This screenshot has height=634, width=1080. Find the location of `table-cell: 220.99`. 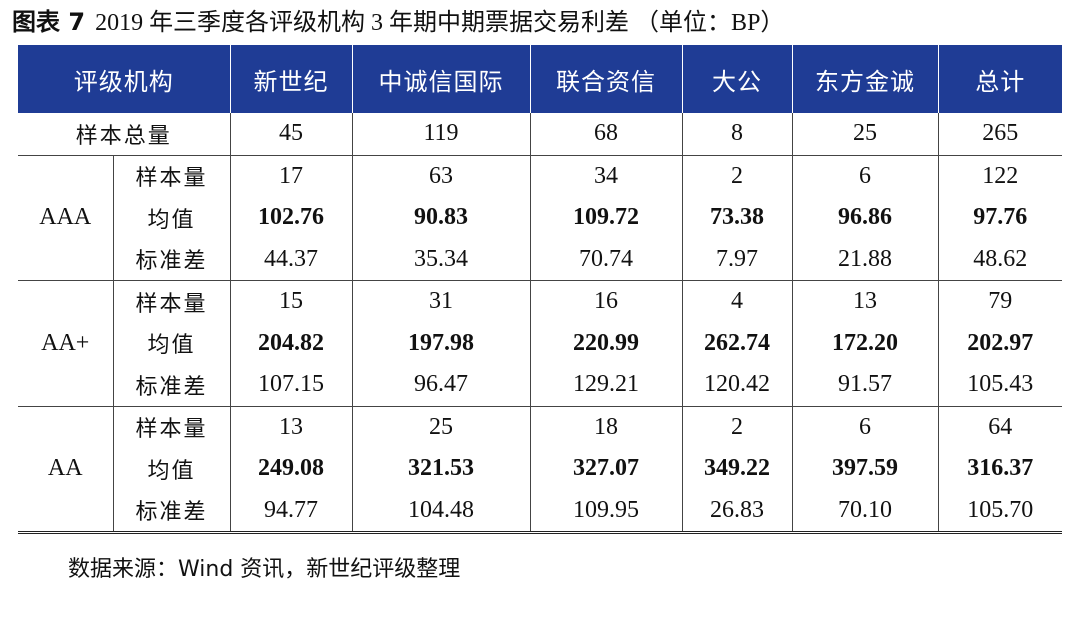

table-cell: 220.99 is located at coordinates (606, 343).